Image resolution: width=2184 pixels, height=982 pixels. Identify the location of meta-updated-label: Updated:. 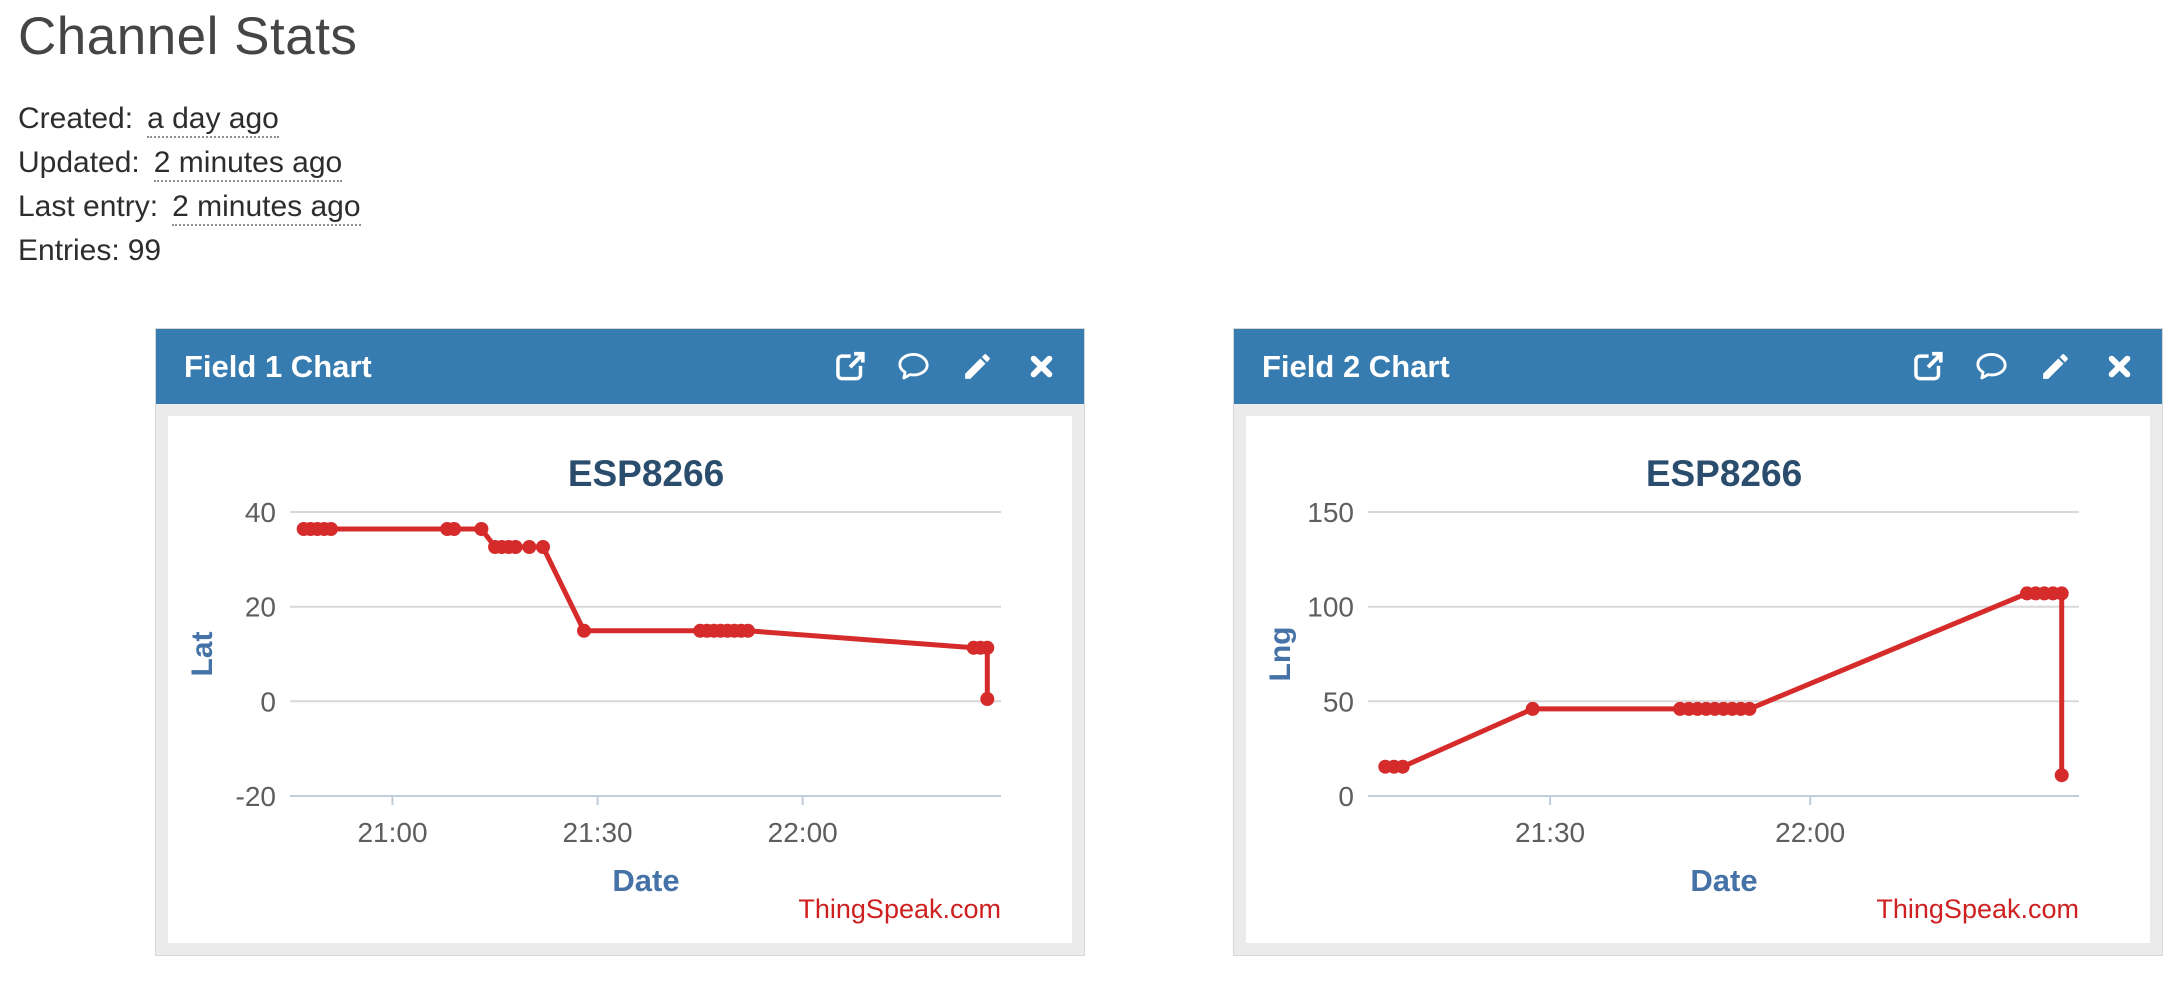
(79, 162).